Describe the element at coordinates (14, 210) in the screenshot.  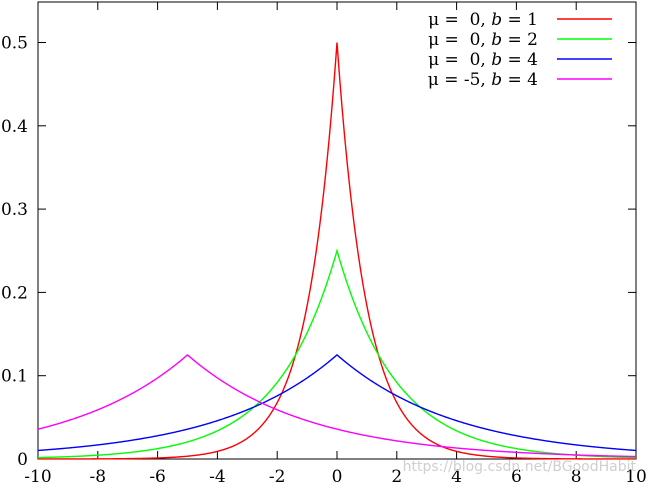
I see `y-tick-label: 0.3` at that location.